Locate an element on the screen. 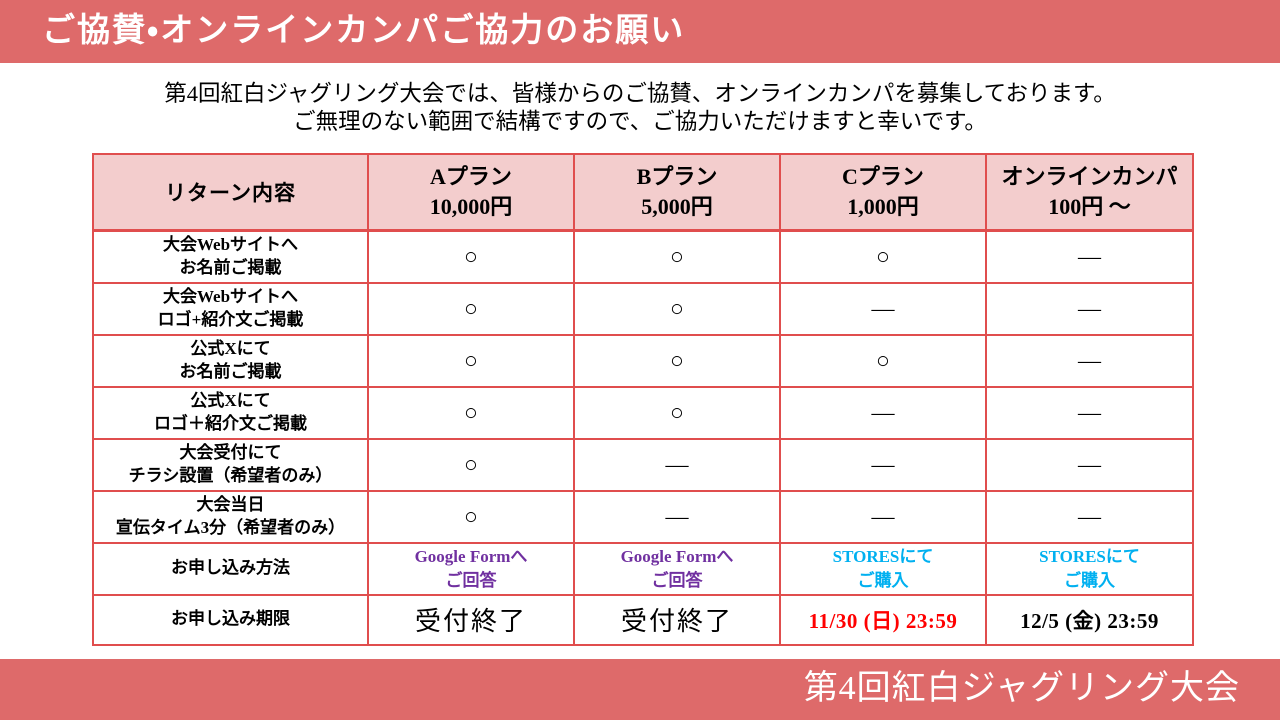 This screenshot has height=720, width=1280. page-title: ご協賛・オンラインカンパご協力のお願い is located at coordinates (364, 31).